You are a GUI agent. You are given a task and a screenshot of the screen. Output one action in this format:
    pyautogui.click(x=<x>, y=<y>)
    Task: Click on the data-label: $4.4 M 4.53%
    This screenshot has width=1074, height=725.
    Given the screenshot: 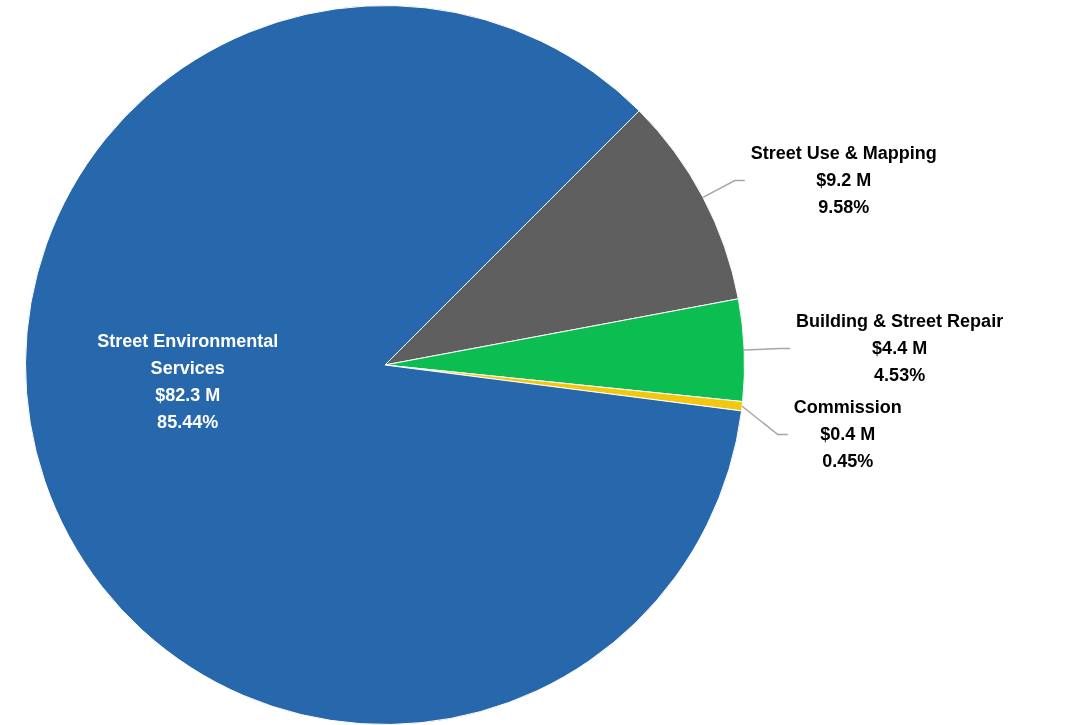 What is the action you would take?
    pyautogui.click(x=900, y=361)
    